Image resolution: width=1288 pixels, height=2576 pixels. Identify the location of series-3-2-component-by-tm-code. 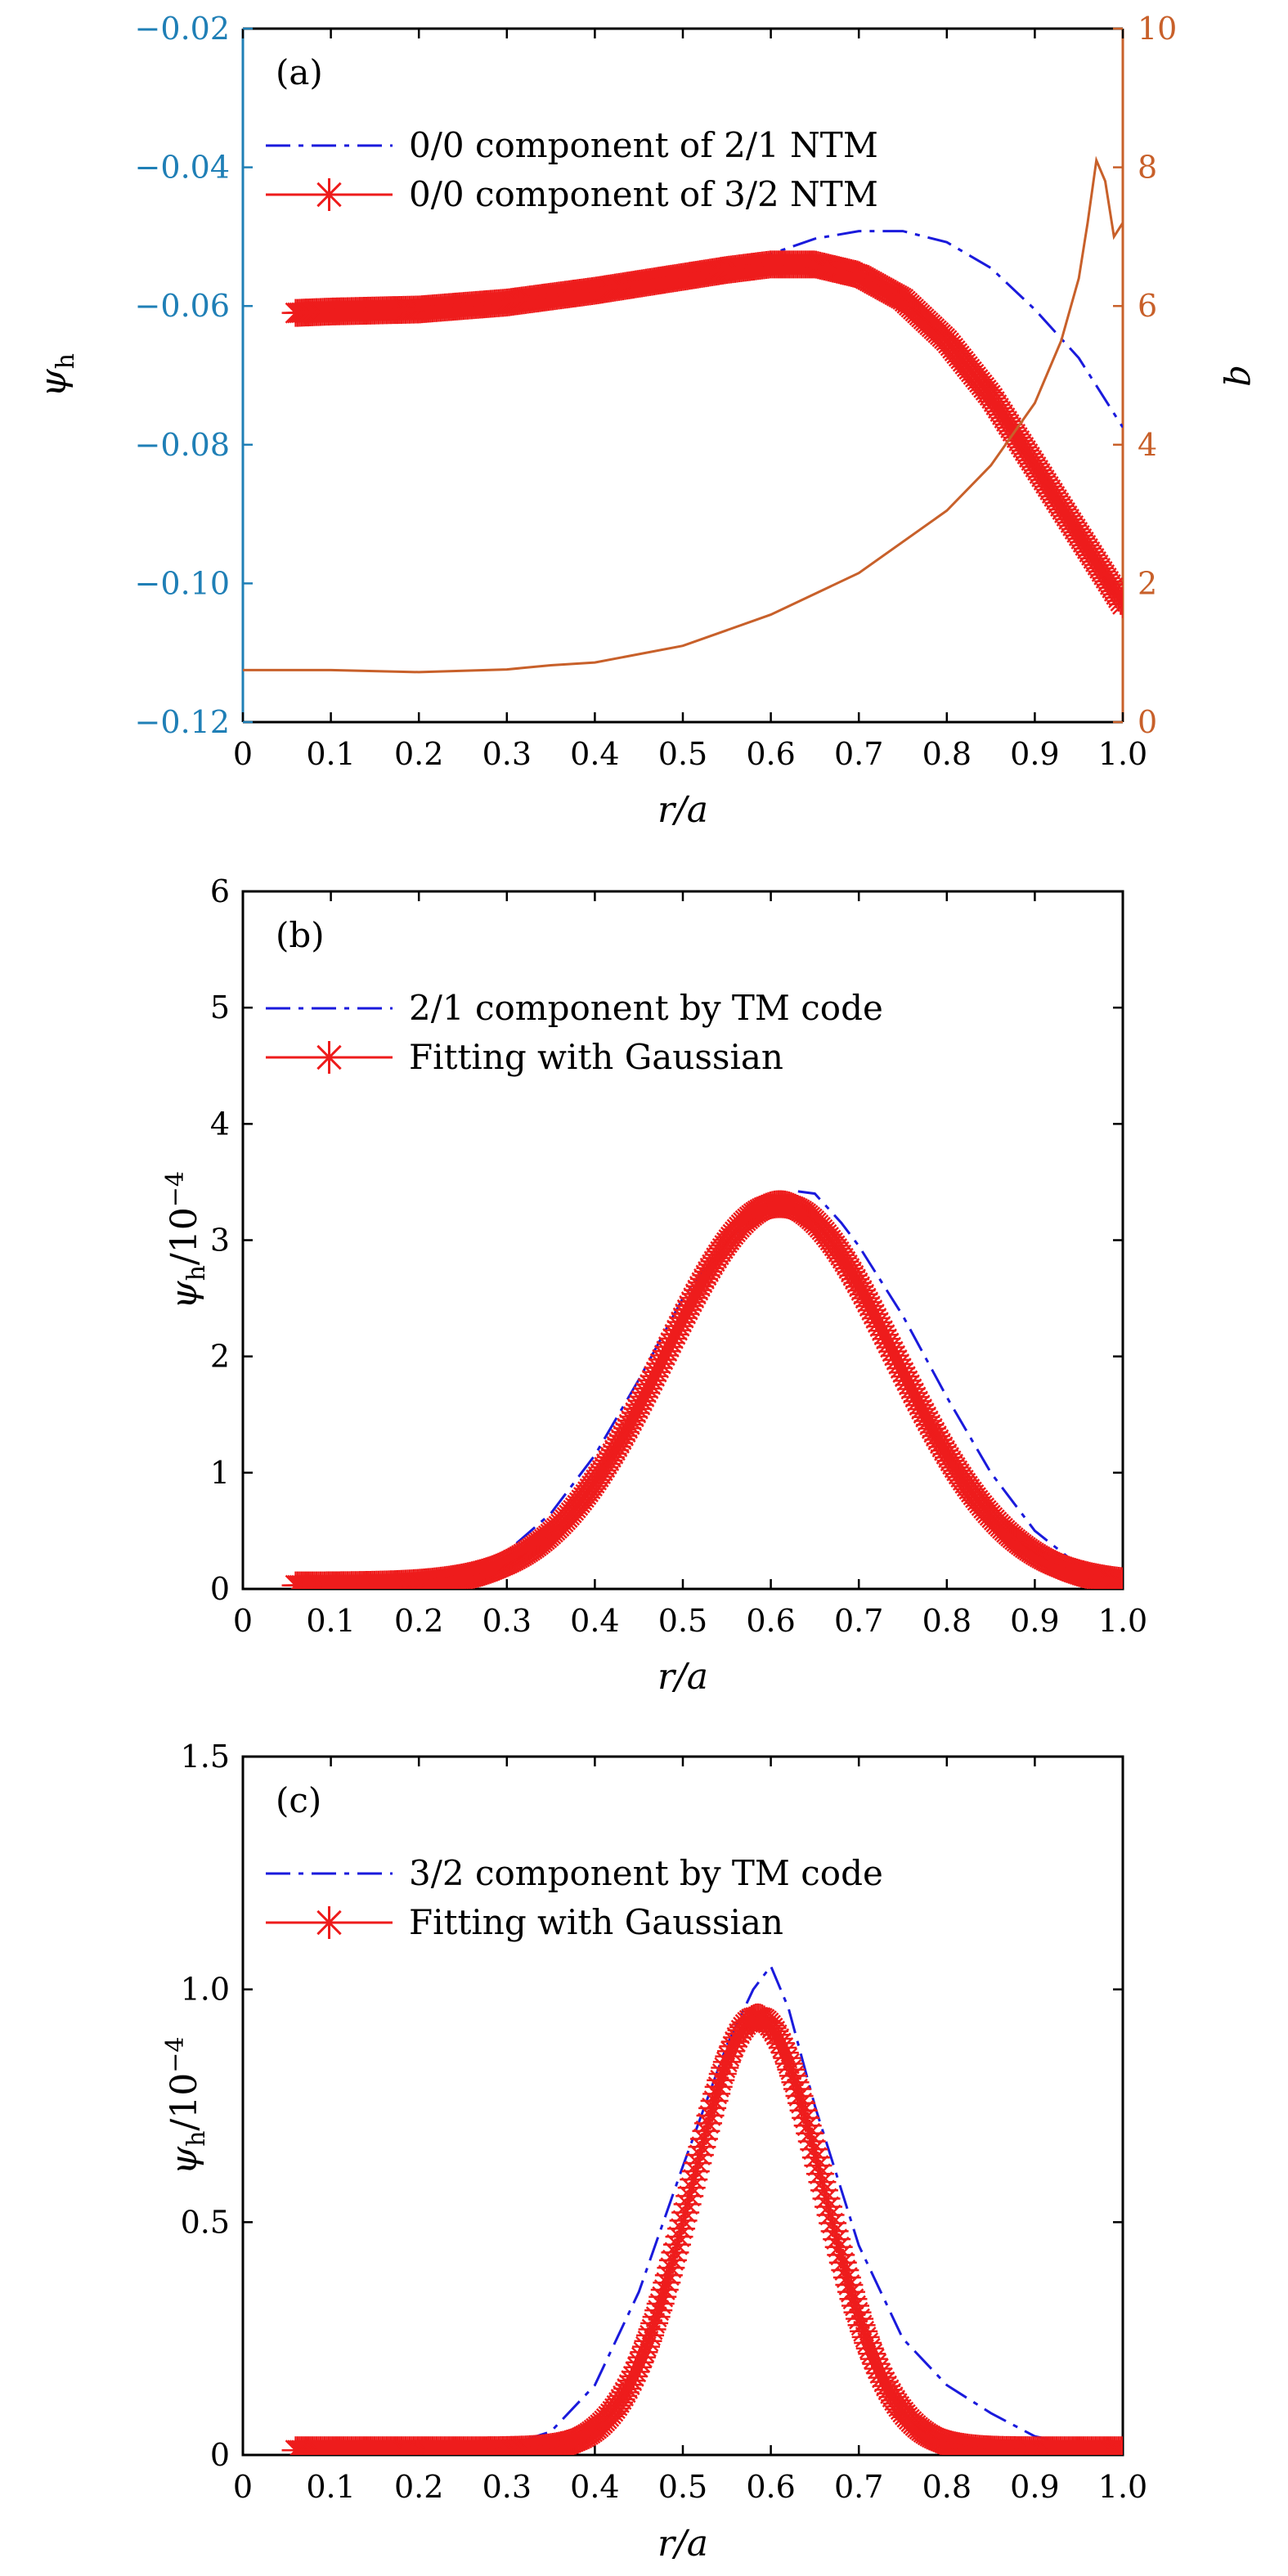
(709, 2207).